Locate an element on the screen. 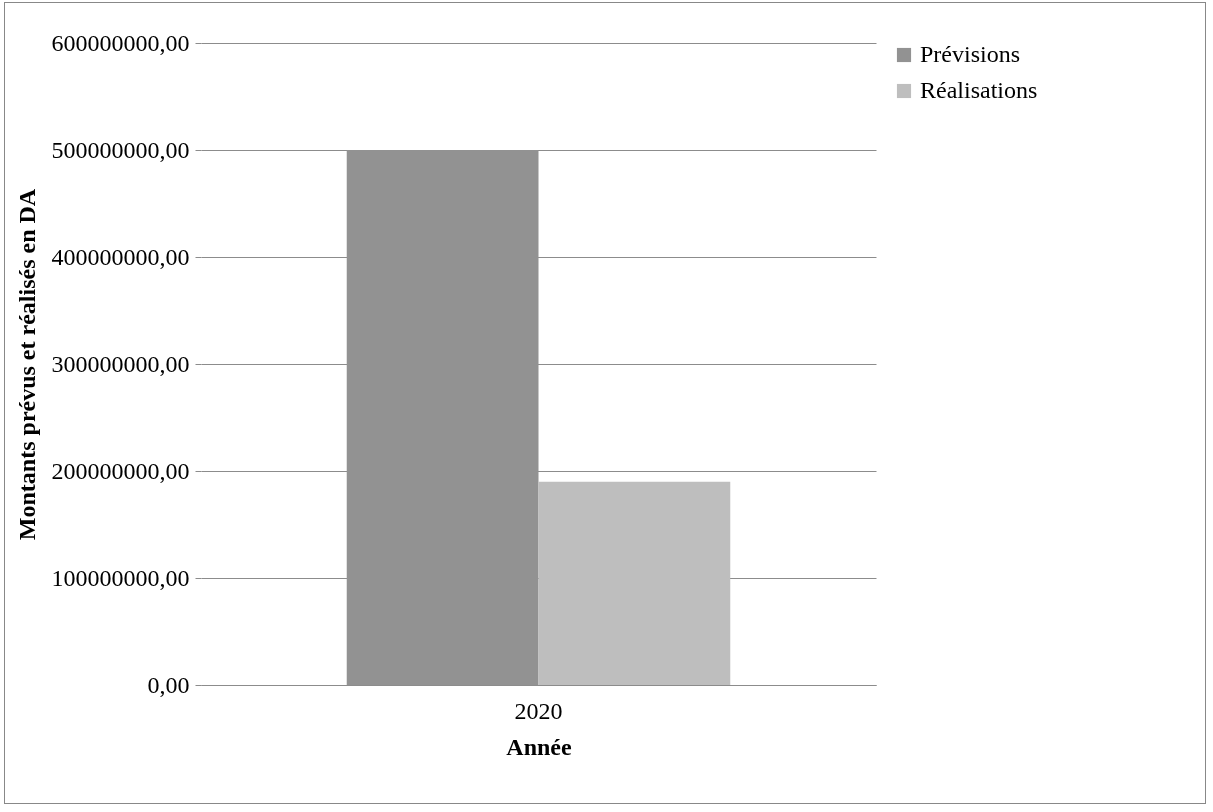 Image resolution: width=1213 pixels, height=812 pixels. y-tick-label: 100000000,00 is located at coordinates (120, 577).